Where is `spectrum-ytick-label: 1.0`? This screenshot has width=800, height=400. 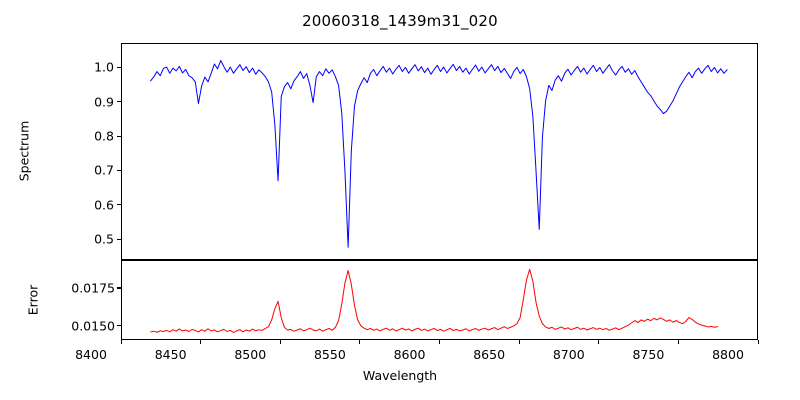
spectrum-ytick-label: 1.0 is located at coordinates (104, 67).